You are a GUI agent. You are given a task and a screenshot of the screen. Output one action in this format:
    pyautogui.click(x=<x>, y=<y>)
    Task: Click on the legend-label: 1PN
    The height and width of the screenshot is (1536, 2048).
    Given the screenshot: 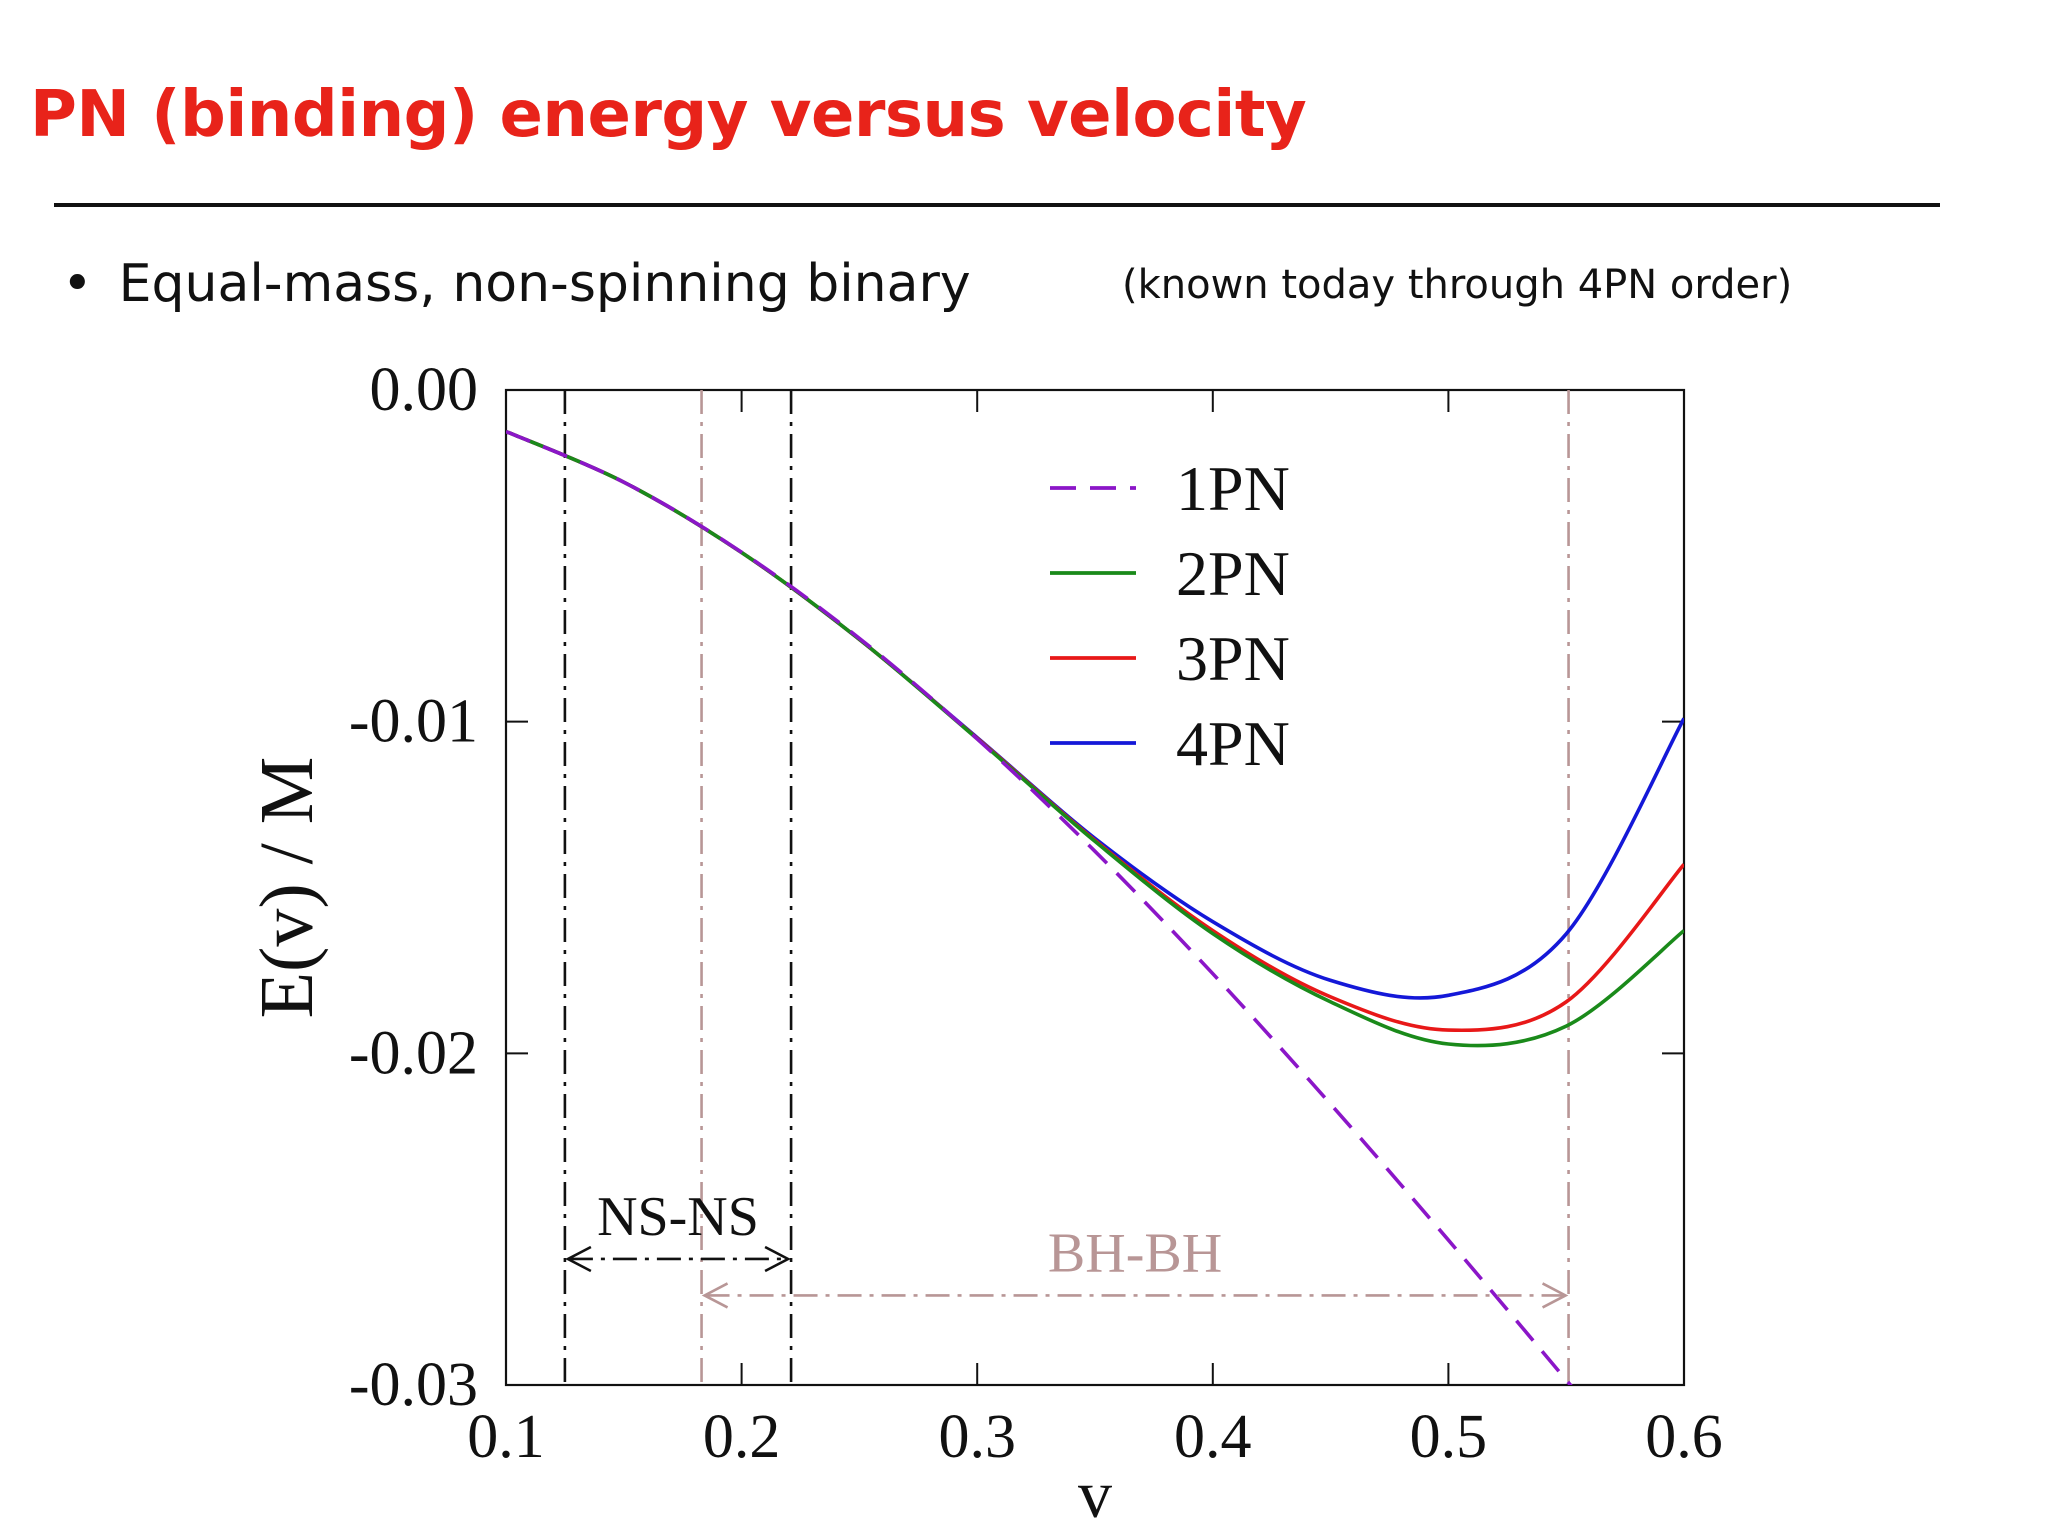 What is the action you would take?
    pyautogui.click(x=1233, y=488)
    